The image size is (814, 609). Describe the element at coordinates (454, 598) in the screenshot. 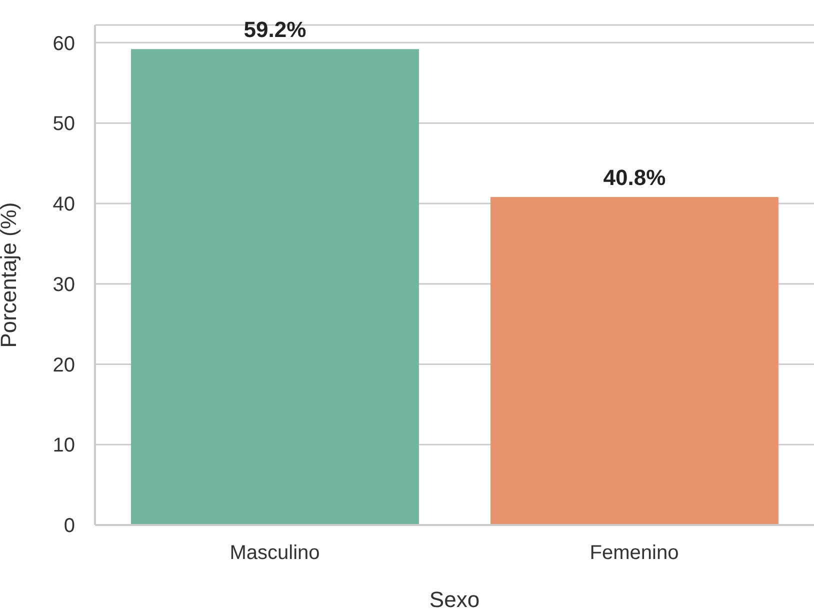

I see `x-axis-title: Sexo` at that location.